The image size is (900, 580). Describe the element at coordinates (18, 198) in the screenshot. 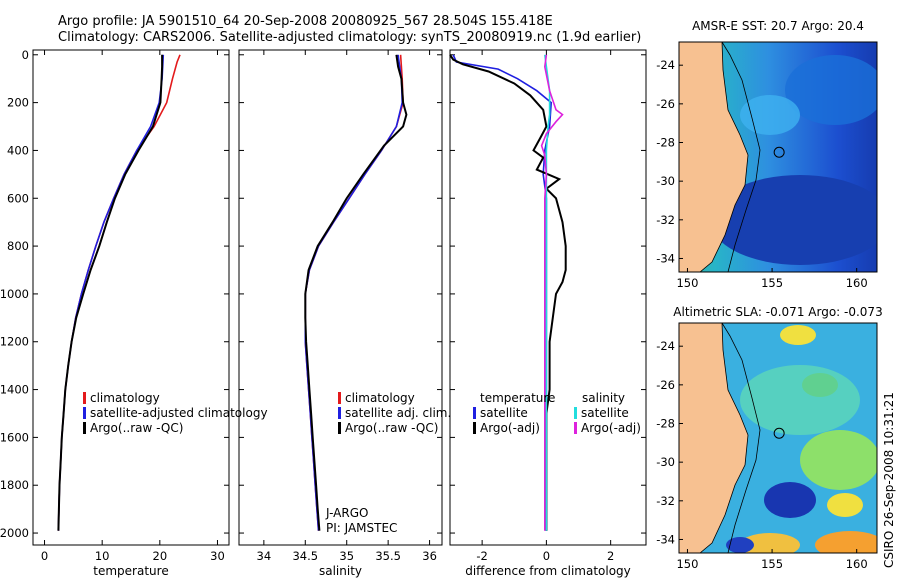

I see `temp-ytick-label: 600` at that location.